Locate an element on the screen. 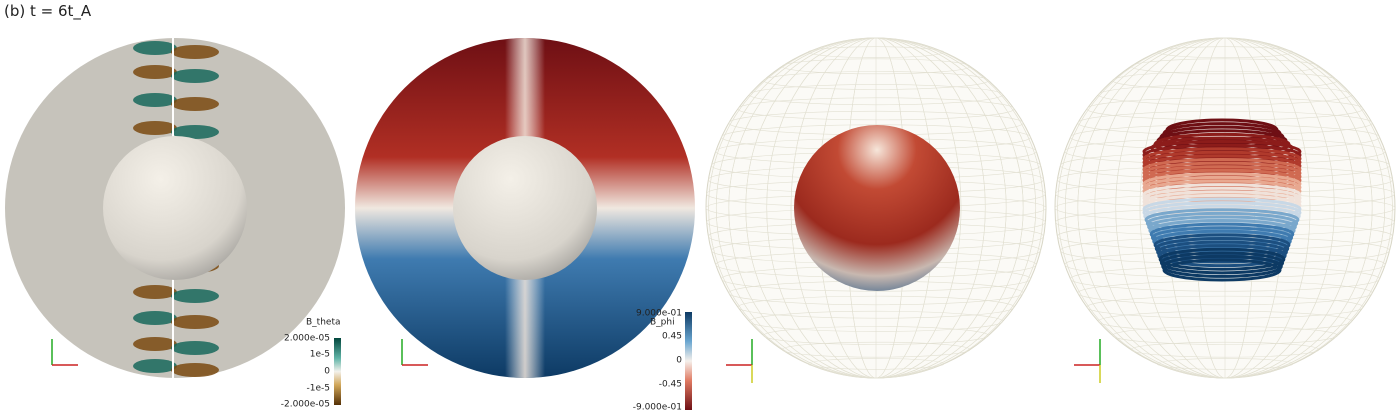  axis-glyphs is located at coordinates (576, 361).